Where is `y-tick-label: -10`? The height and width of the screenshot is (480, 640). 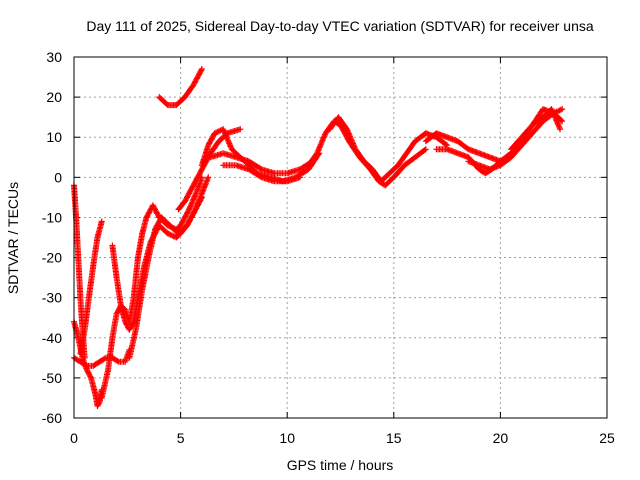 y-tick-label: -10 is located at coordinates (52, 217).